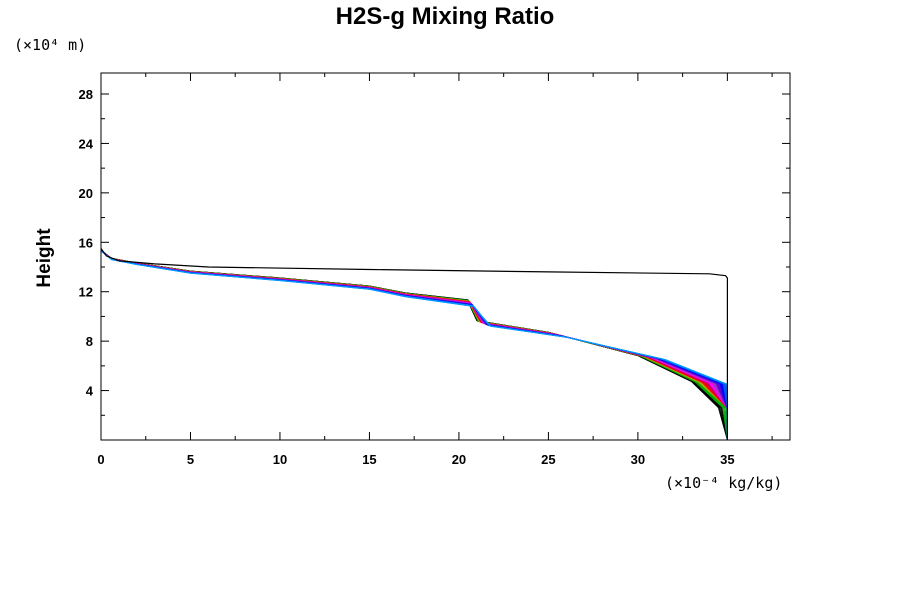 Image resolution: width=900 pixels, height=600 pixels. What do you see at coordinates (86, 94) in the screenshot?
I see `y-tick-label: 28` at bounding box center [86, 94].